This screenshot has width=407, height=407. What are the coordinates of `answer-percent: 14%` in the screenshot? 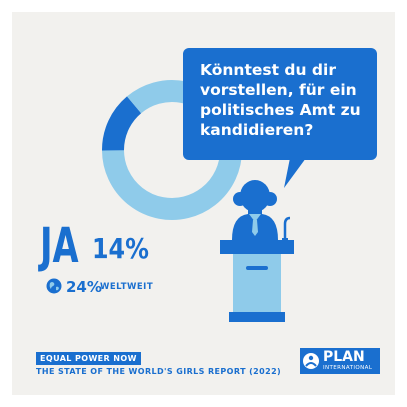 It's located at (120, 248).